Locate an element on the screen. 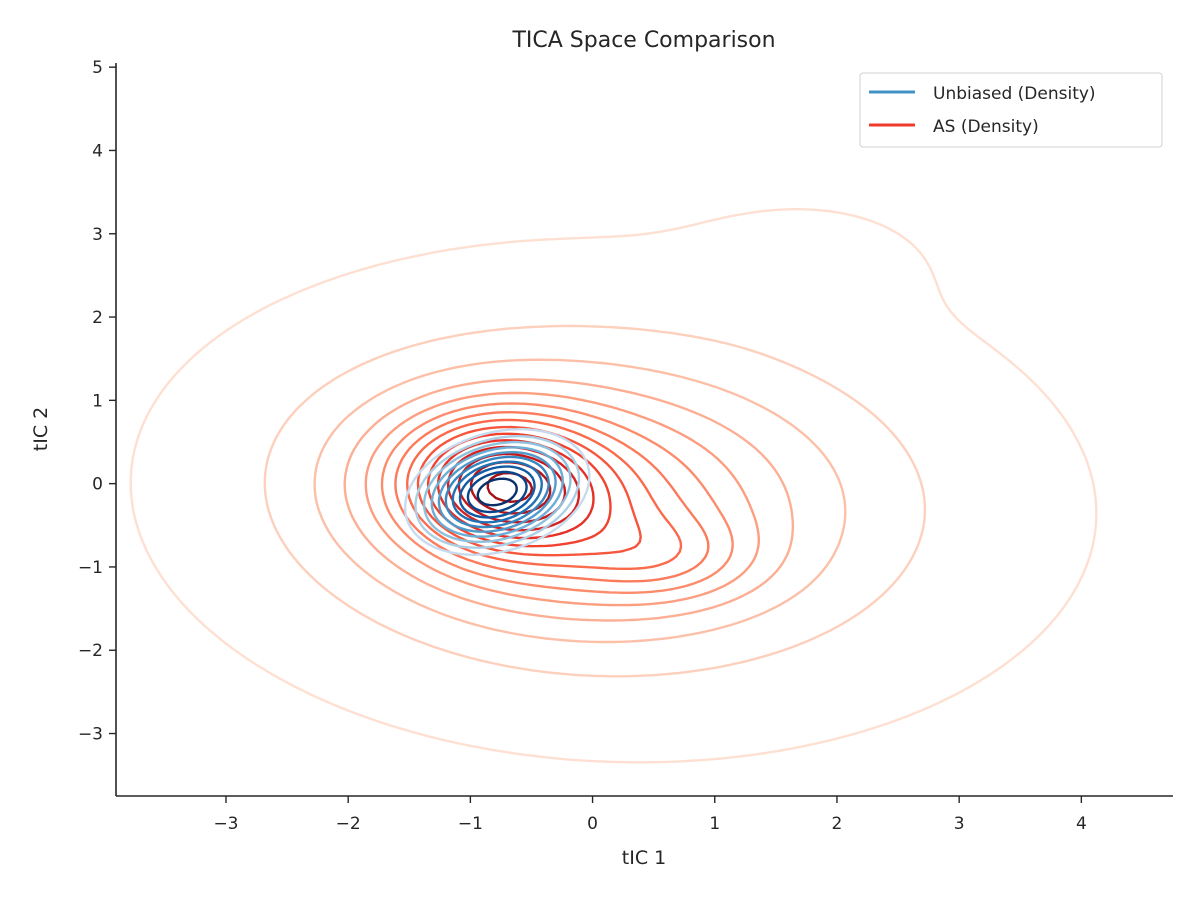  legend-label-unbiased: Unbiased (Density) is located at coordinates (1014, 94).